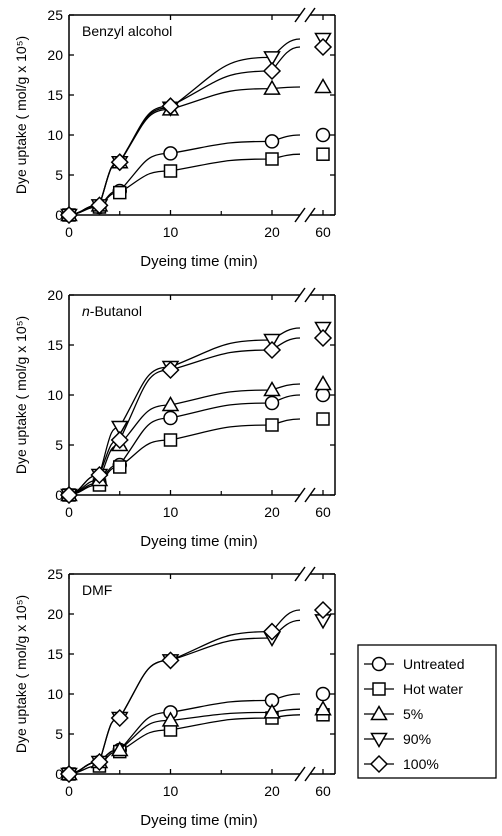 The width and height of the screenshot is (502, 836). Describe the element at coordinates (112, 311) in the screenshot. I see `panel-title: n-Butanol` at that location.